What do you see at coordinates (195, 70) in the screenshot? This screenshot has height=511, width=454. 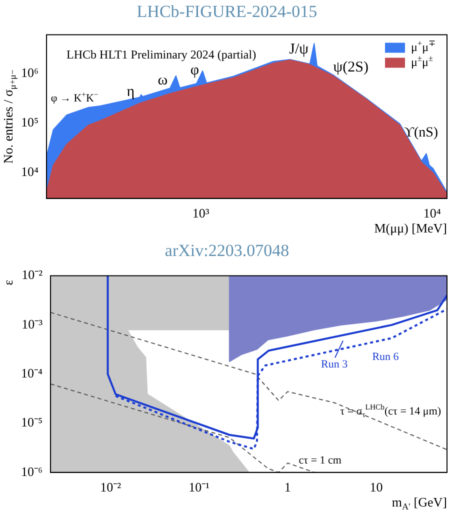 I see `annotation: φ` at bounding box center [195, 70].